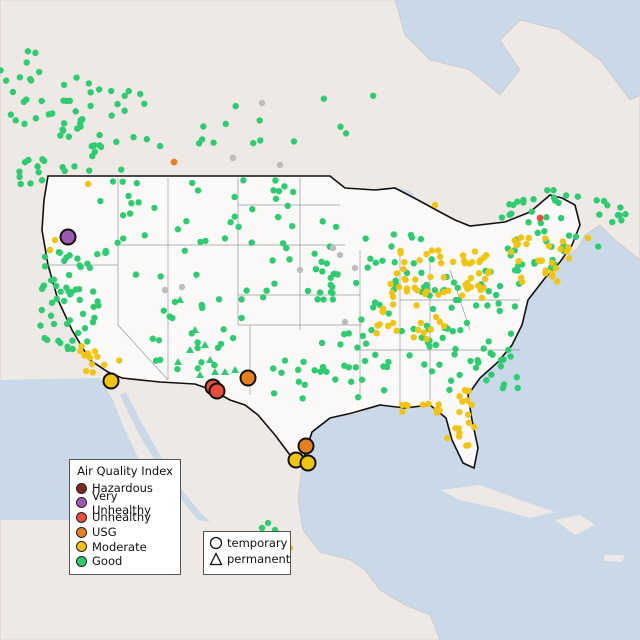  What do you see at coordinates (257, 543) in the screenshot?
I see `temporary-label: temporary` at bounding box center [257, 543].